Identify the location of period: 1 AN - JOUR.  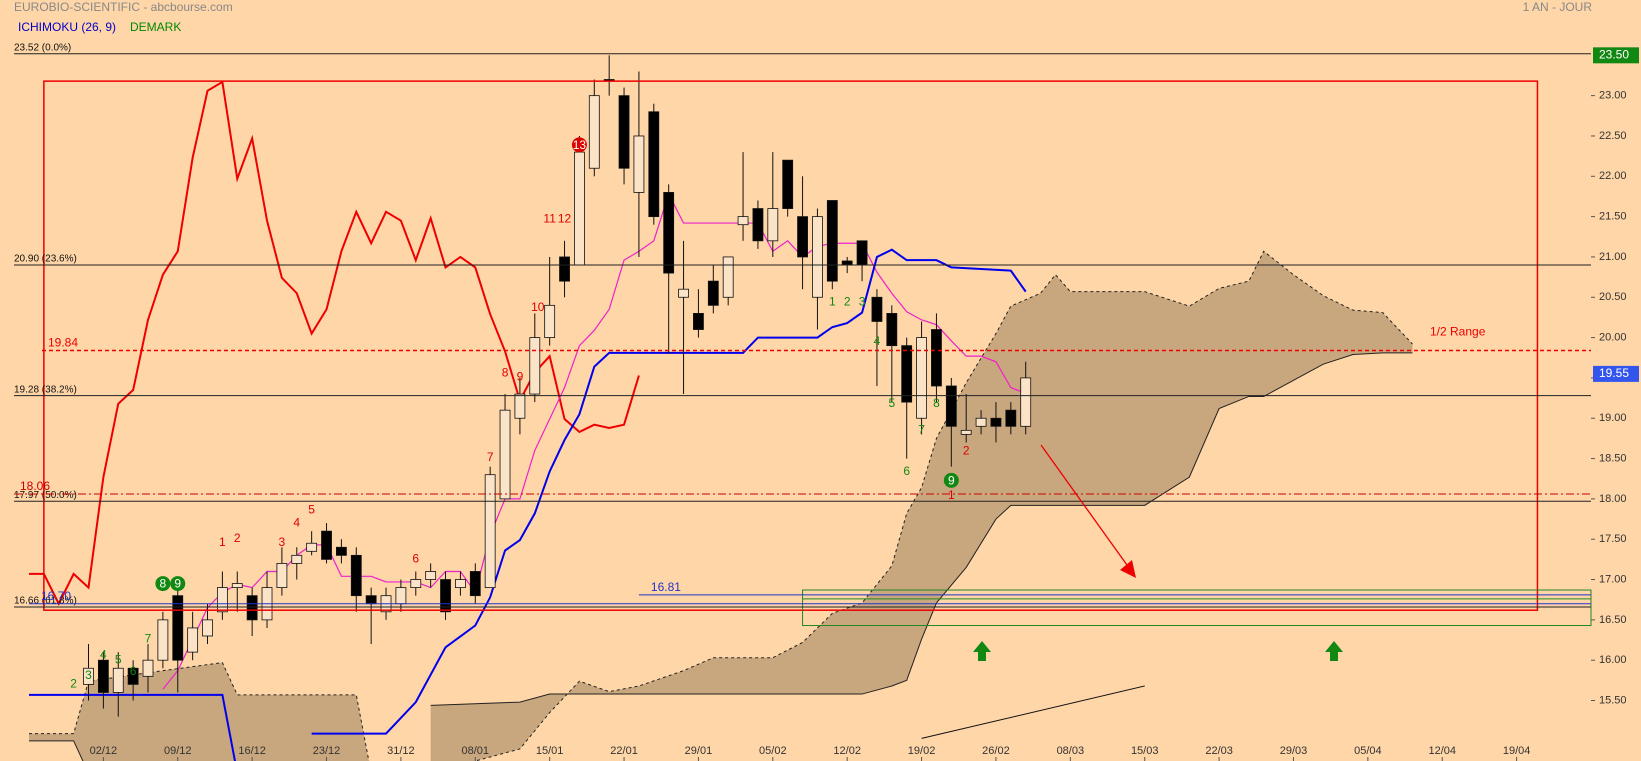
(1558, 7).